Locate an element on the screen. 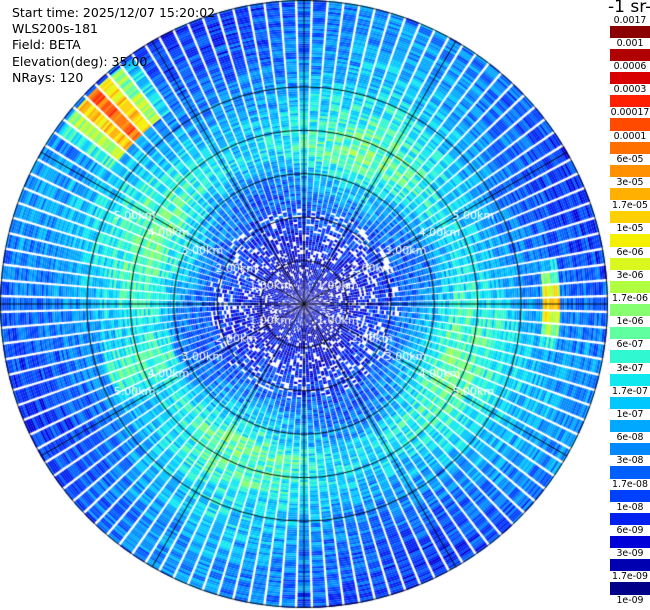 The width and height of the screenshot is (650, 610). colorbar-tick-label: 1e-07 is located at coordinates (630, 414).